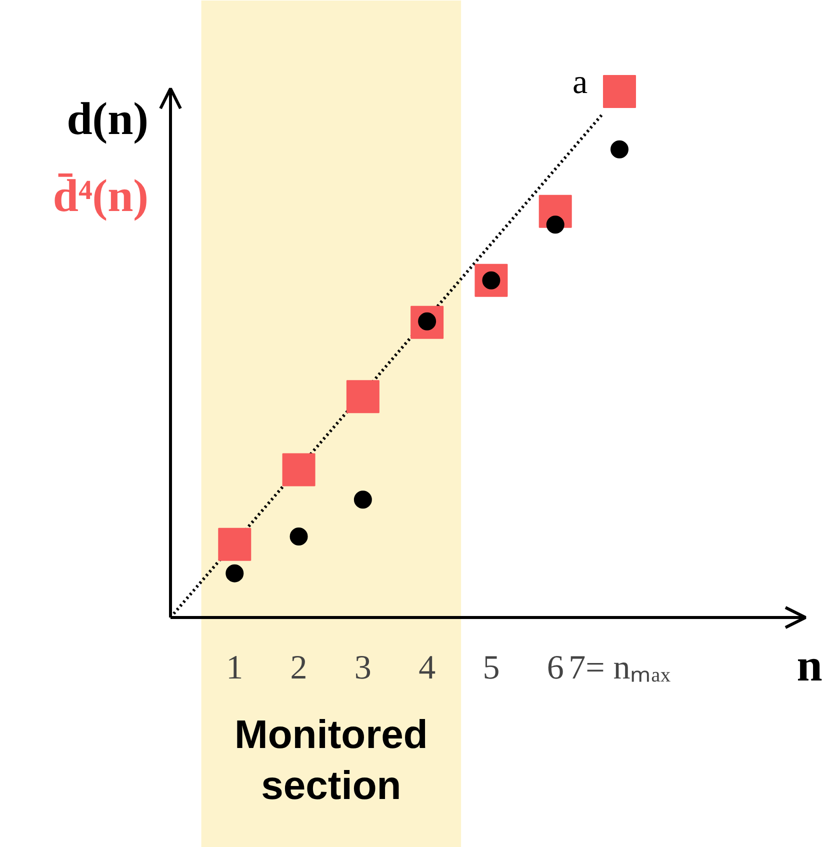  I want to click on x-tick-label: 2, so click(299, 668).